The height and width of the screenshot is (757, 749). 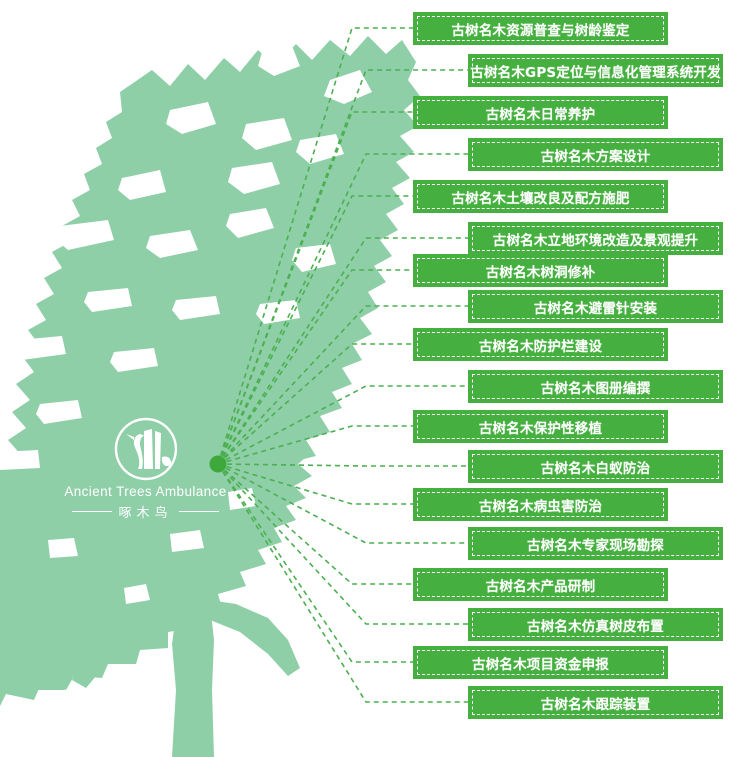 I want to click on service-box-label: 古树名木专家现场勘探, so click(x=595, y=545).